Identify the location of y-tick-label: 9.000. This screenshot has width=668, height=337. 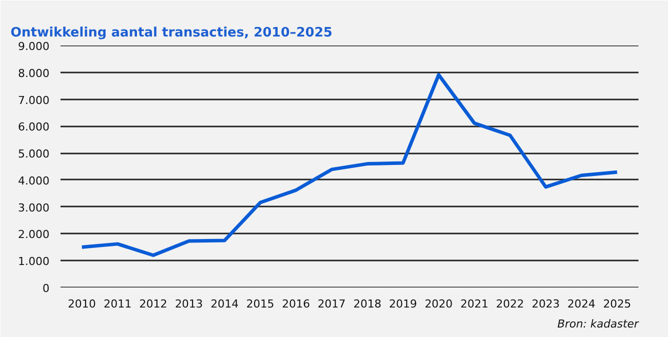
(34, 46).